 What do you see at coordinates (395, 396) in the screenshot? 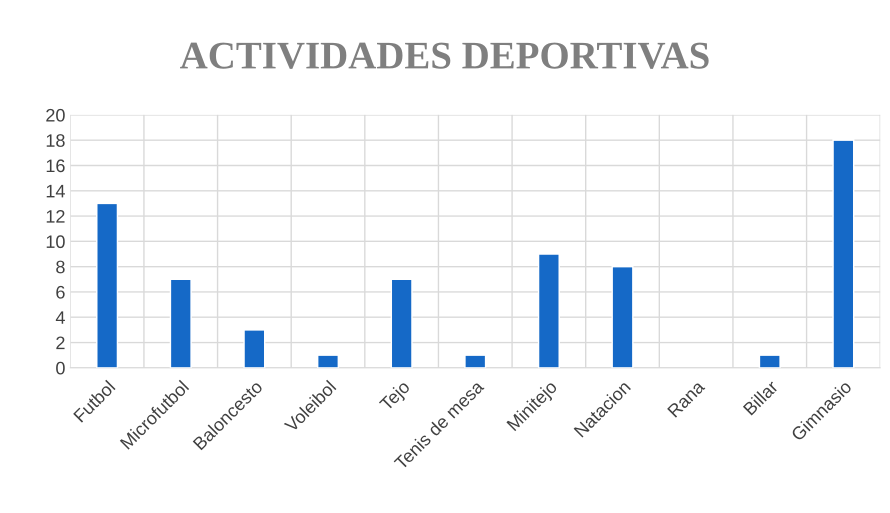
I see `x-tick-label: Tejo` at bounding box center [395, 396].